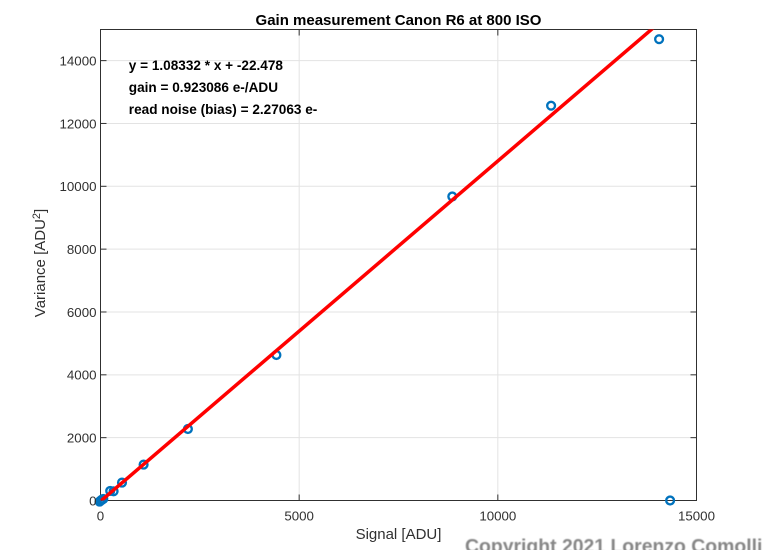  I want to click on svg-text: 15000, so click(696, 516).